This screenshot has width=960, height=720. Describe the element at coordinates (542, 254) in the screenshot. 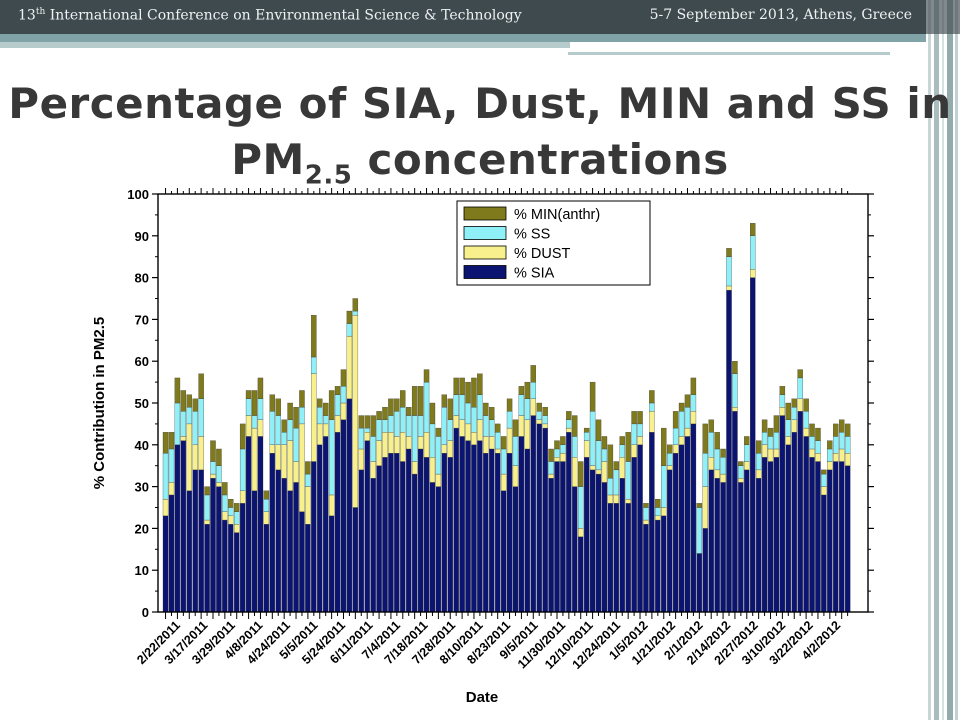

I see `legend-label: % DUST` at that location.